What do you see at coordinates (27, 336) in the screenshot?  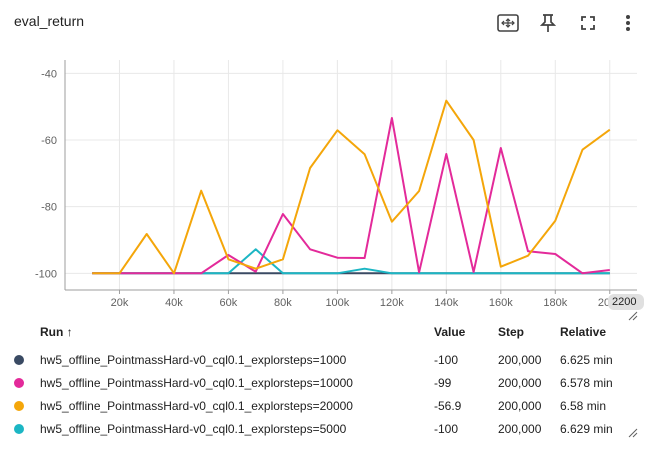 I see `header-color-column` at bounding box center [27, 336].